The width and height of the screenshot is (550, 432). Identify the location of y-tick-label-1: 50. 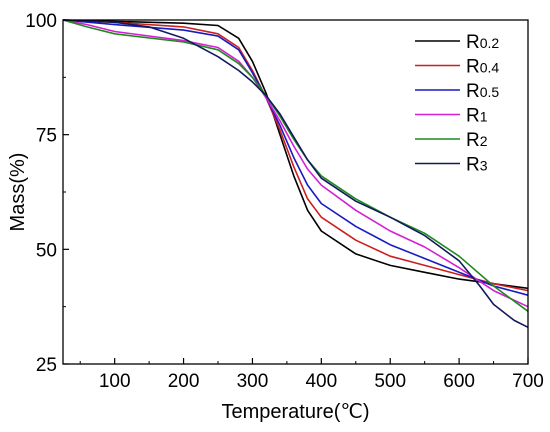
(46, 250).